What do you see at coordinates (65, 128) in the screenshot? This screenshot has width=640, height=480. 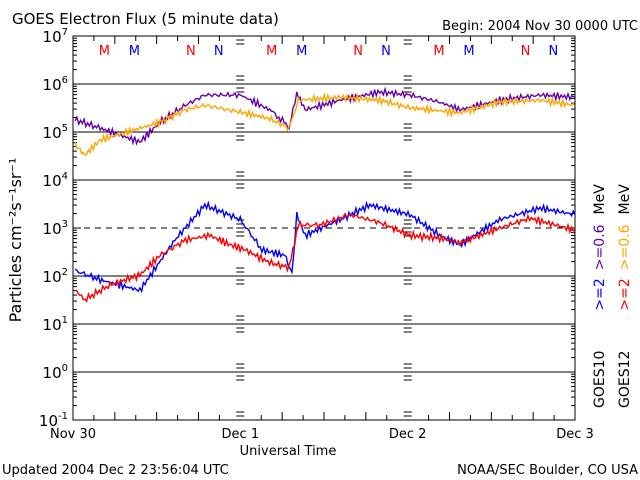 I see `y-tick-exponent: 5` at bounding box center [65, 128].